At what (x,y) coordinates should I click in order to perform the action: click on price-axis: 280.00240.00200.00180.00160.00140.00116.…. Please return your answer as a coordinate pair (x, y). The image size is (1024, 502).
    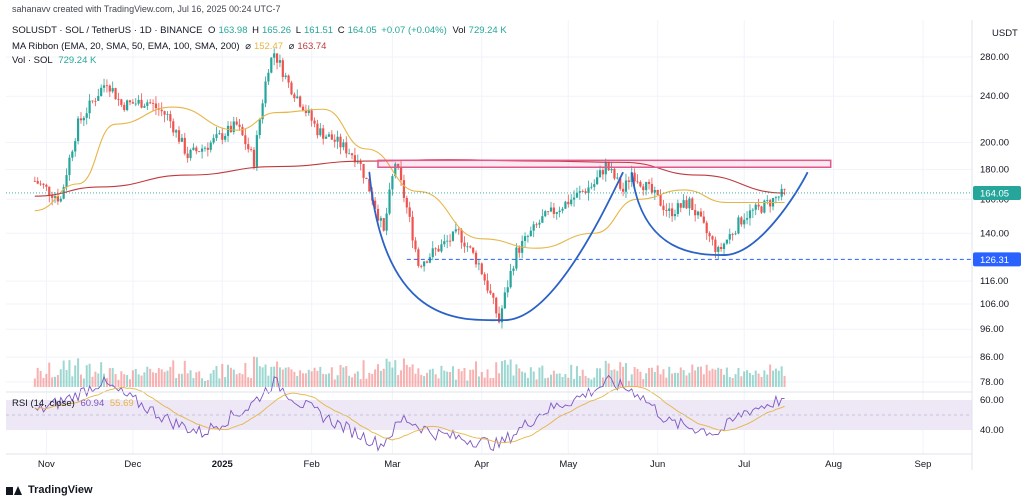
    Looking at the image, I should click on (994, 220).